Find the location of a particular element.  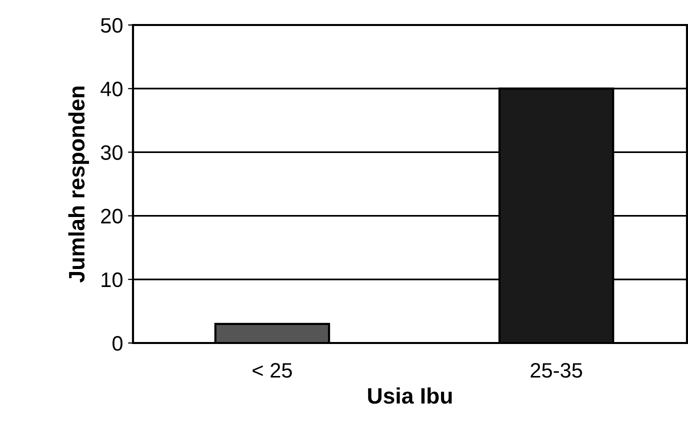

y-tick-label: 50 is located at coordinates (111, 25).